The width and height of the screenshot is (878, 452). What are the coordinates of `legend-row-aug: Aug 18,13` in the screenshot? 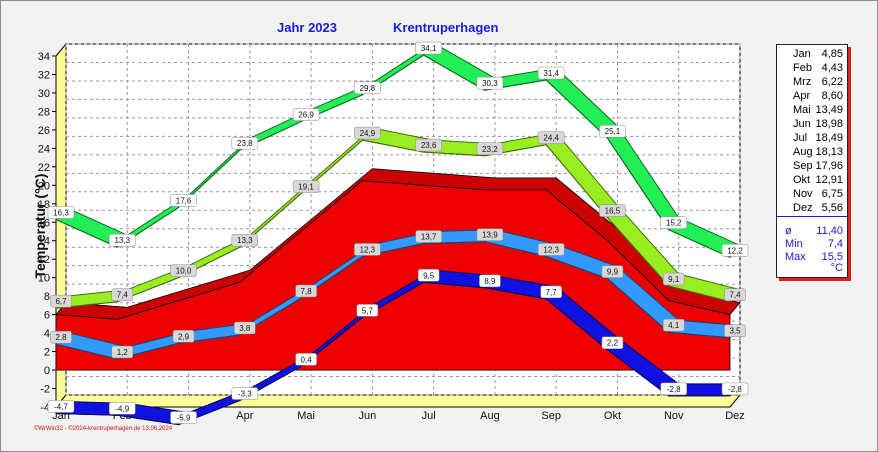 It's located at (812, 152).